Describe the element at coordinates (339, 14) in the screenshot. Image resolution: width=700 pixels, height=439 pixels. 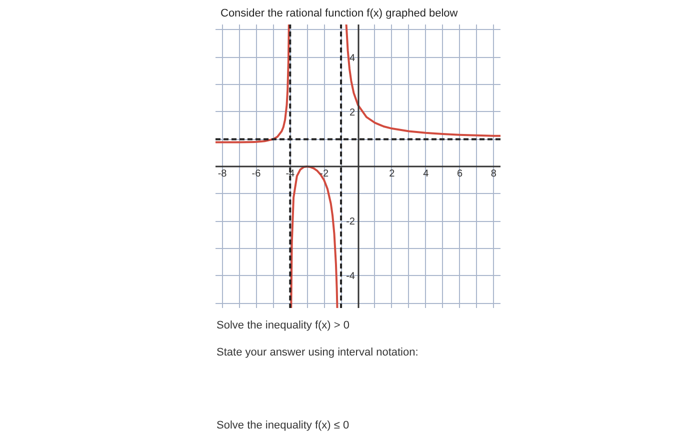
I see `chart-title: Consider the rational function f(x) graphed below` at that location.